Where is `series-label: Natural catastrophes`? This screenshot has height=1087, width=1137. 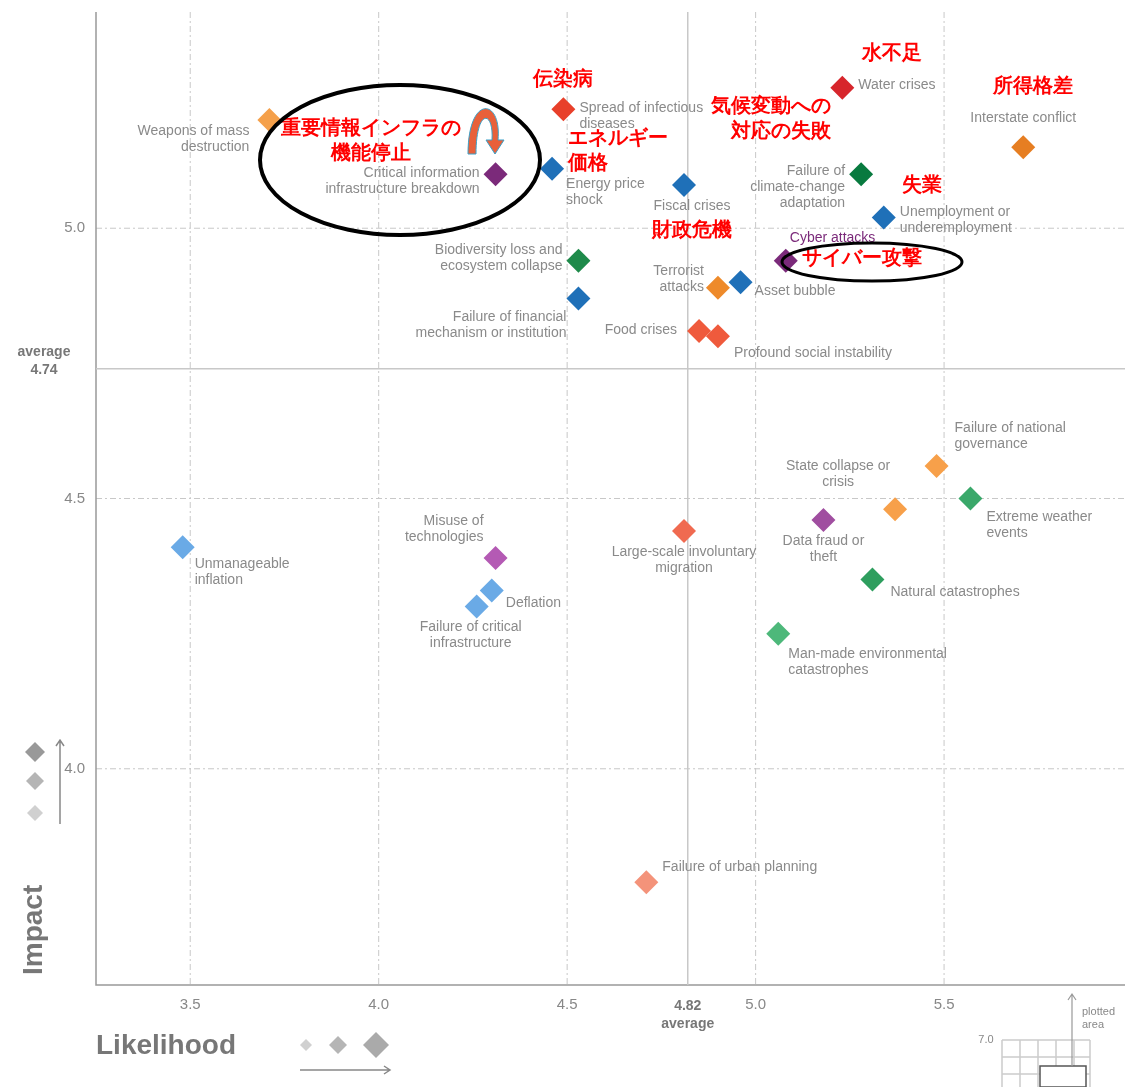 series-label: Natural catastrophes is located at coordinates (955, 591).